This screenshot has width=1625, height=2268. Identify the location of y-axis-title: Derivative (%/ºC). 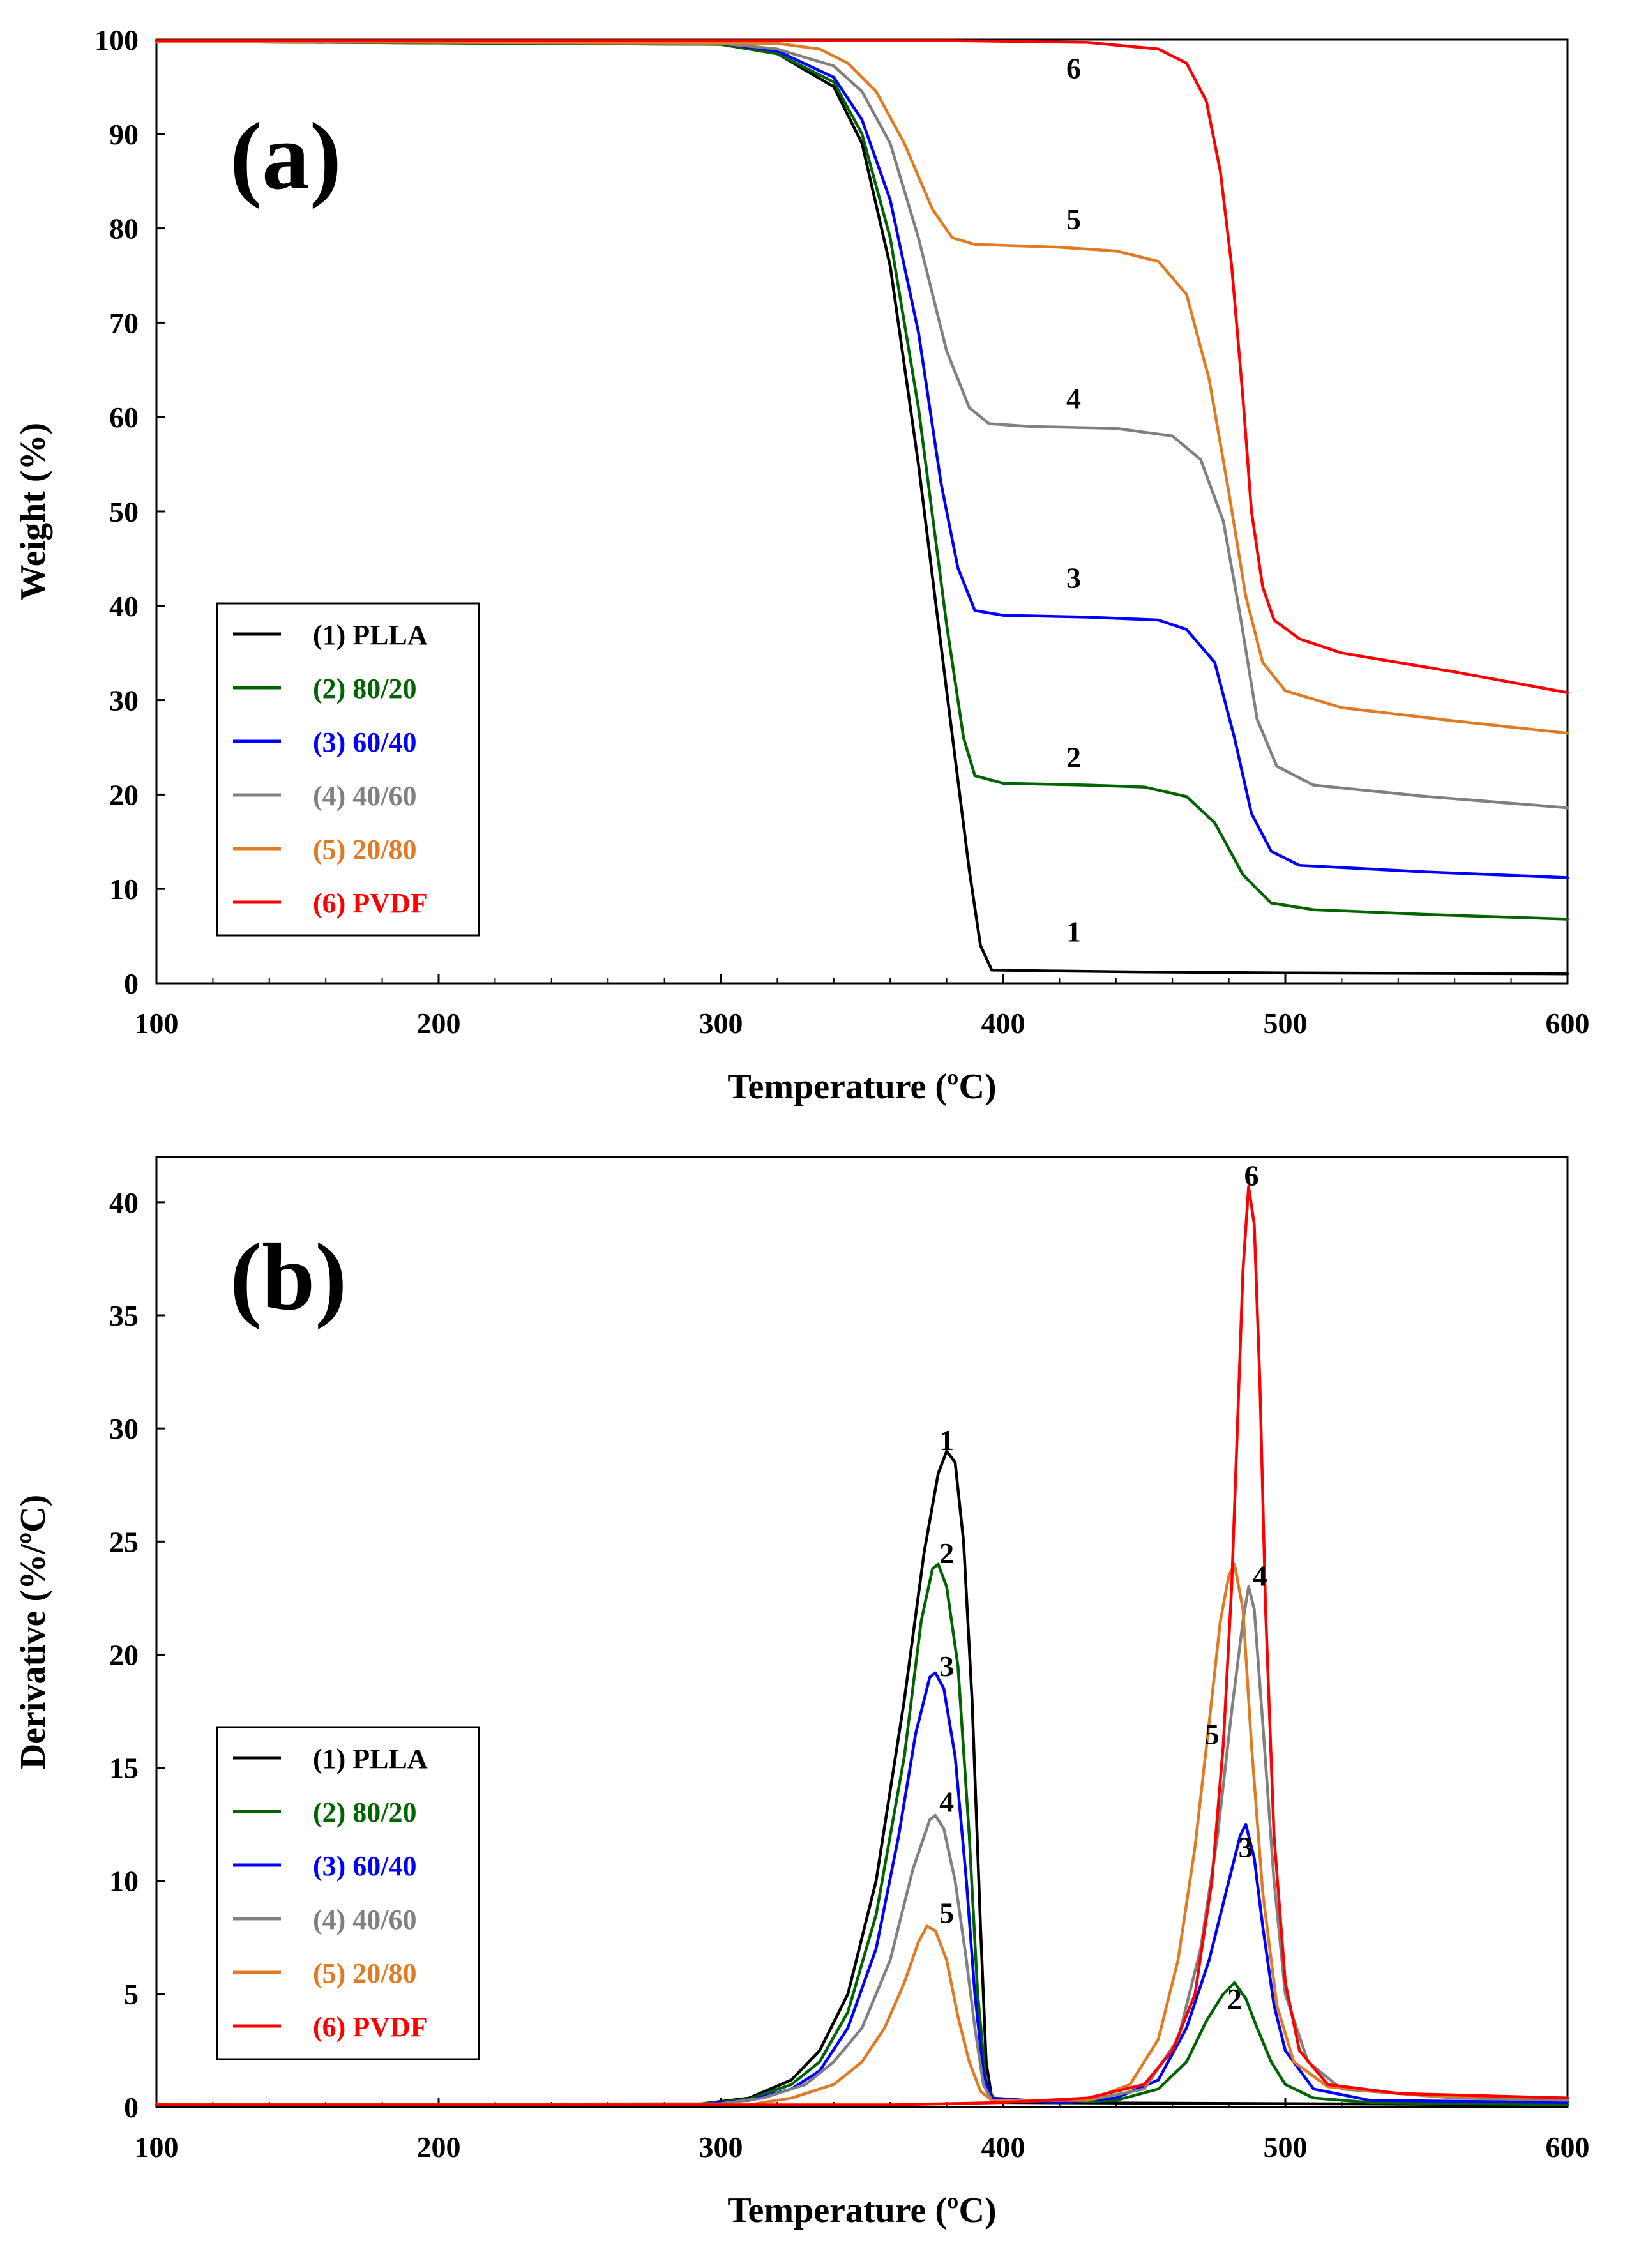
(33, 1632).